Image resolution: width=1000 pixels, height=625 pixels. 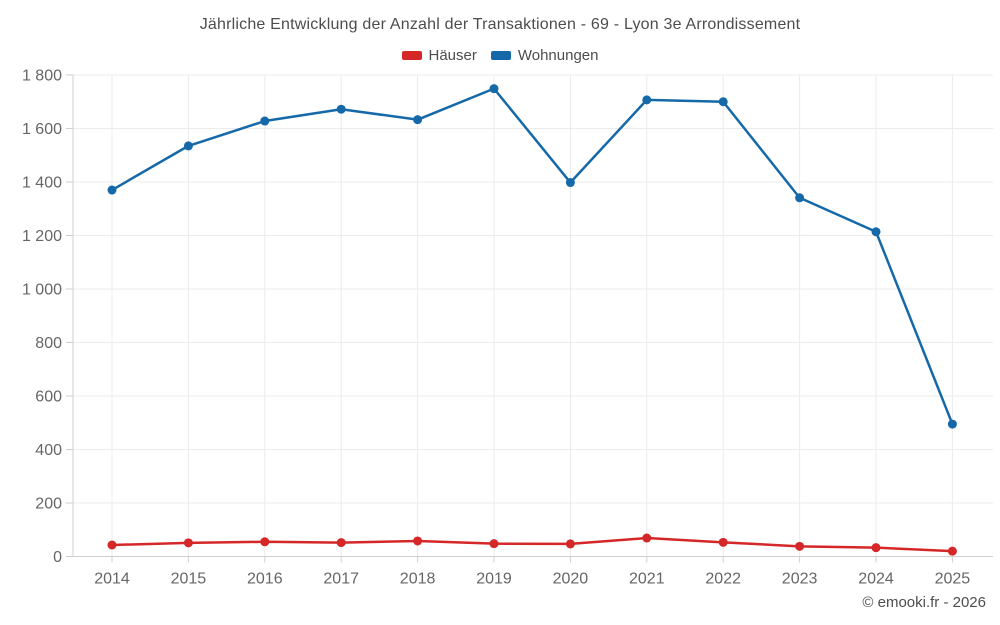 What do you see at coordinates (418, 541) in the screenshot?
I see `data-point-haeuser-2018` at bounding box center [418, 541].